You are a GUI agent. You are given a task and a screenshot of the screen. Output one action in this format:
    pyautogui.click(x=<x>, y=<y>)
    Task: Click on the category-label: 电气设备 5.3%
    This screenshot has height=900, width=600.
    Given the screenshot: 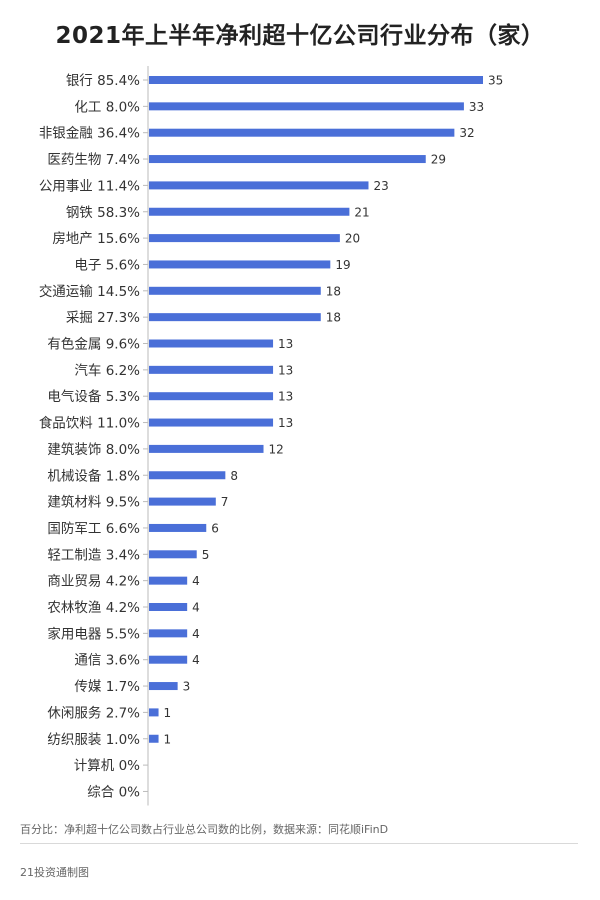 What is the action you would take?
    pyautogui.click(x=93, y=396)
    